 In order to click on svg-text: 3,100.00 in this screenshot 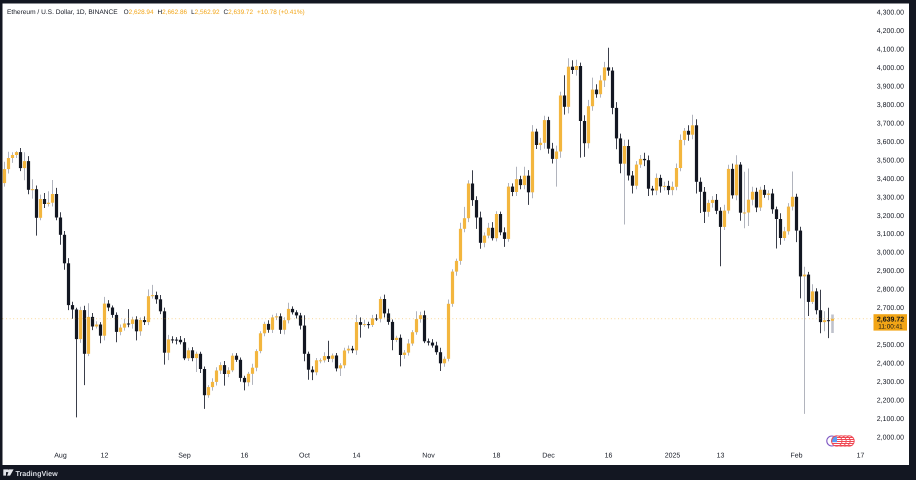, I will do `click(890, 234)`.